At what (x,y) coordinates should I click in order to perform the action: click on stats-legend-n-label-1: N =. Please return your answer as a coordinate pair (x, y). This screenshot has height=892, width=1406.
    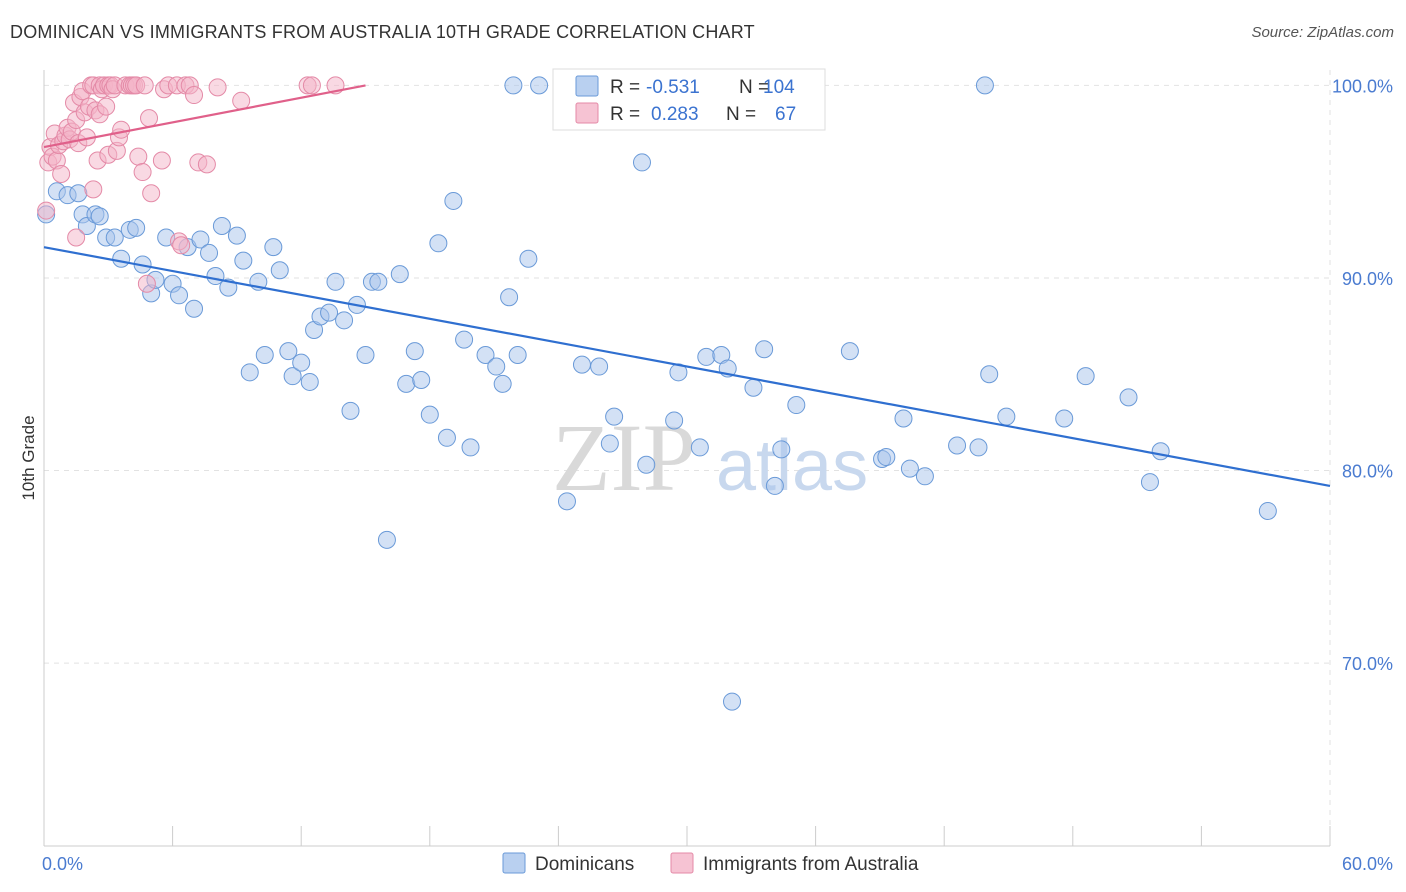
    Looking at the image, I should click on (741, 114).